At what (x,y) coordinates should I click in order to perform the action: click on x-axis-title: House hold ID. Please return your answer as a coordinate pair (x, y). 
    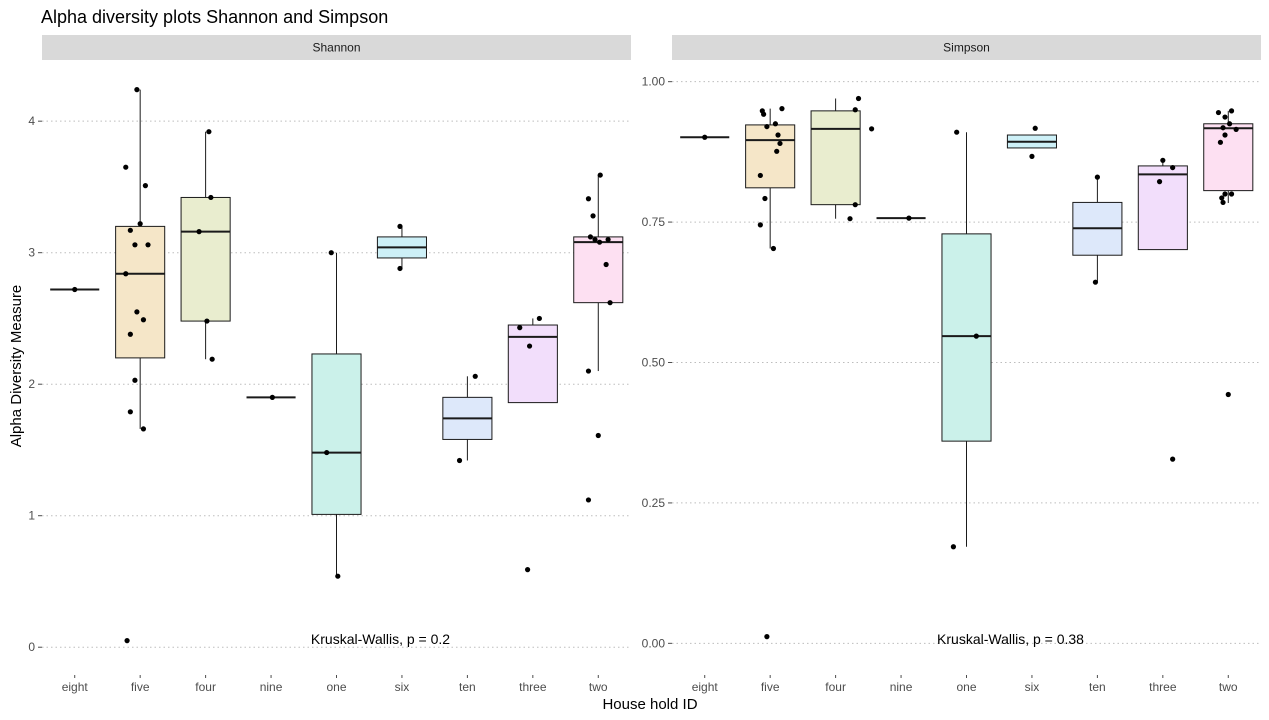
    Looking at the image, I should click on (649, 704).